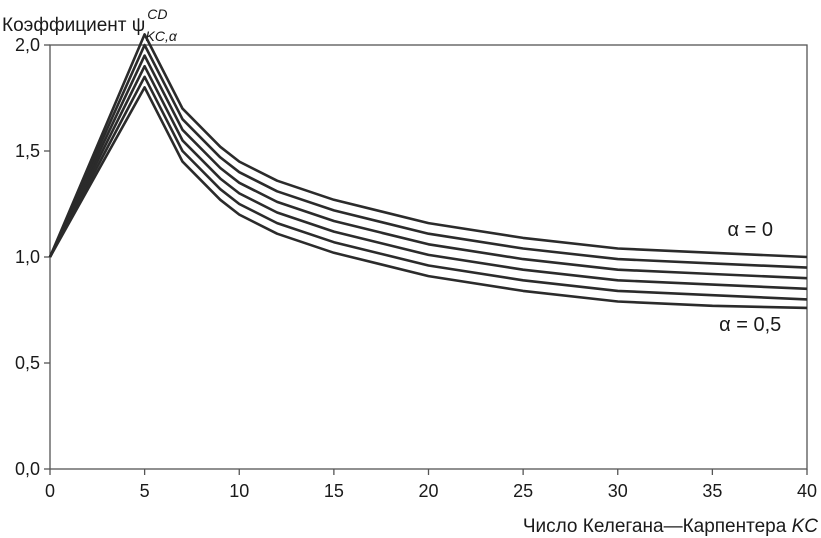 The height and width of the screenshot is (538, 821). I want to click on y-axis-label: Коэффициент ψCD KC,α, so click(90, 25).